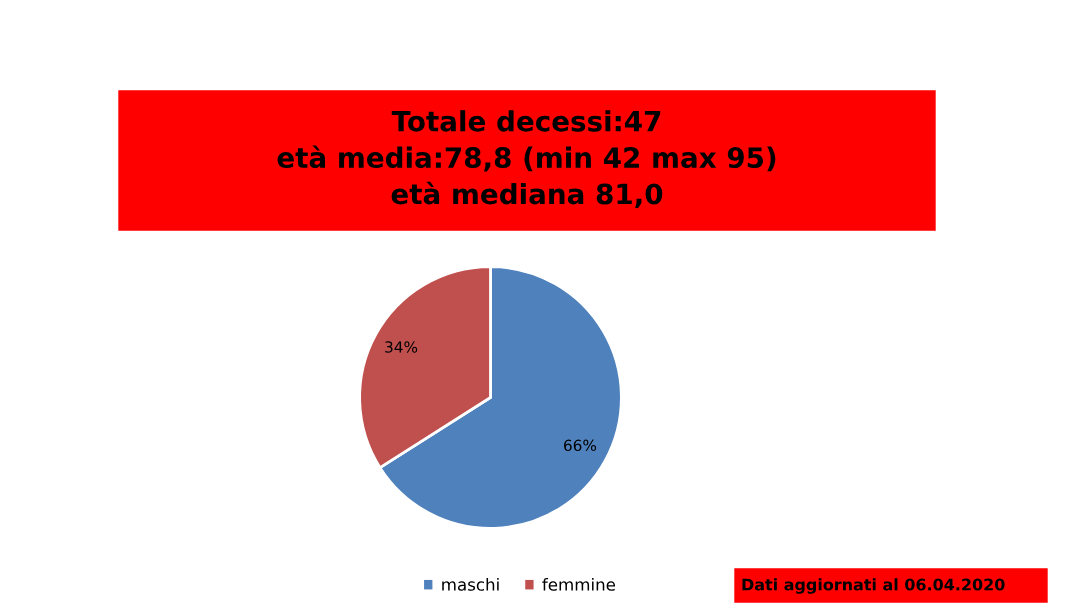  What do you see at coordinates (526, 159) in the screenshot?
I see `chart-title: Totale decessi:47 età media:78,8 (min 42 max 95) età mediana 81,0` at bounding box center [526, 159].